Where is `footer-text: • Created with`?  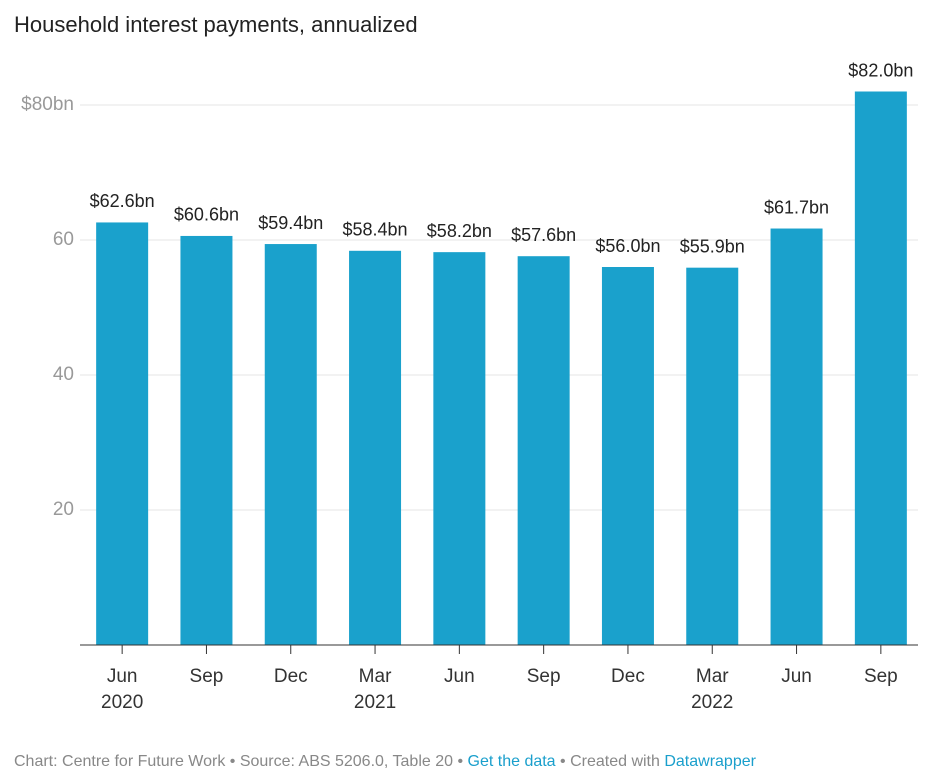 footer-text: • Created with is located at coordinates (610, 761).